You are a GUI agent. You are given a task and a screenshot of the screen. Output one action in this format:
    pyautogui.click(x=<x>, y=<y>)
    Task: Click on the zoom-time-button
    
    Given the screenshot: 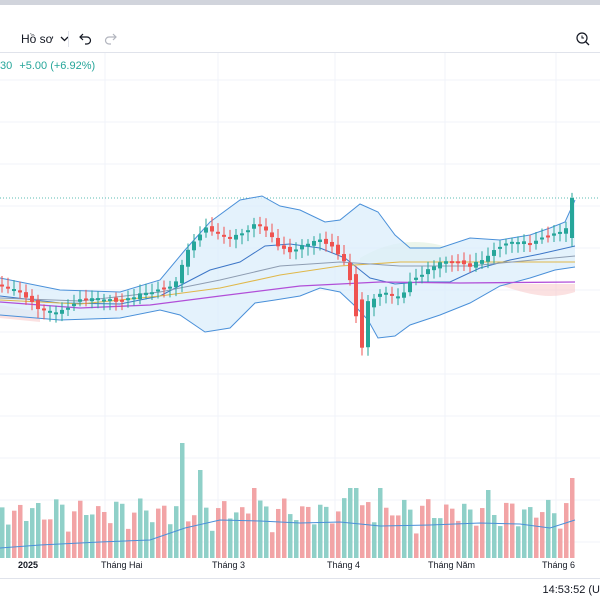 What is the action you would take?
    pyautogui.click(x=583, y=39)
    